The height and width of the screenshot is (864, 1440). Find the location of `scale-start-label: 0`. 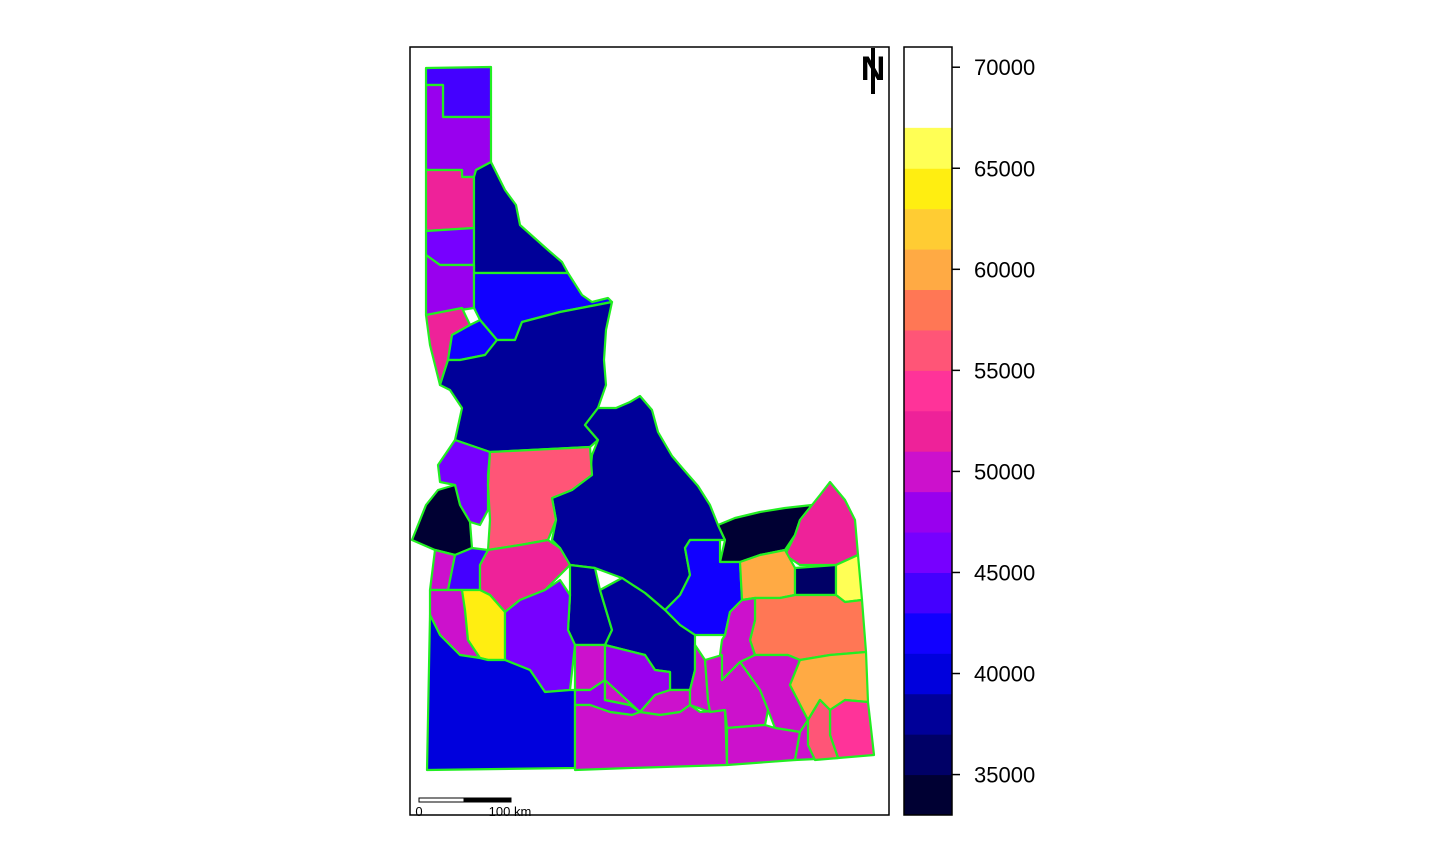

scale-start-label: 0 is located at coordinates (418, 811).